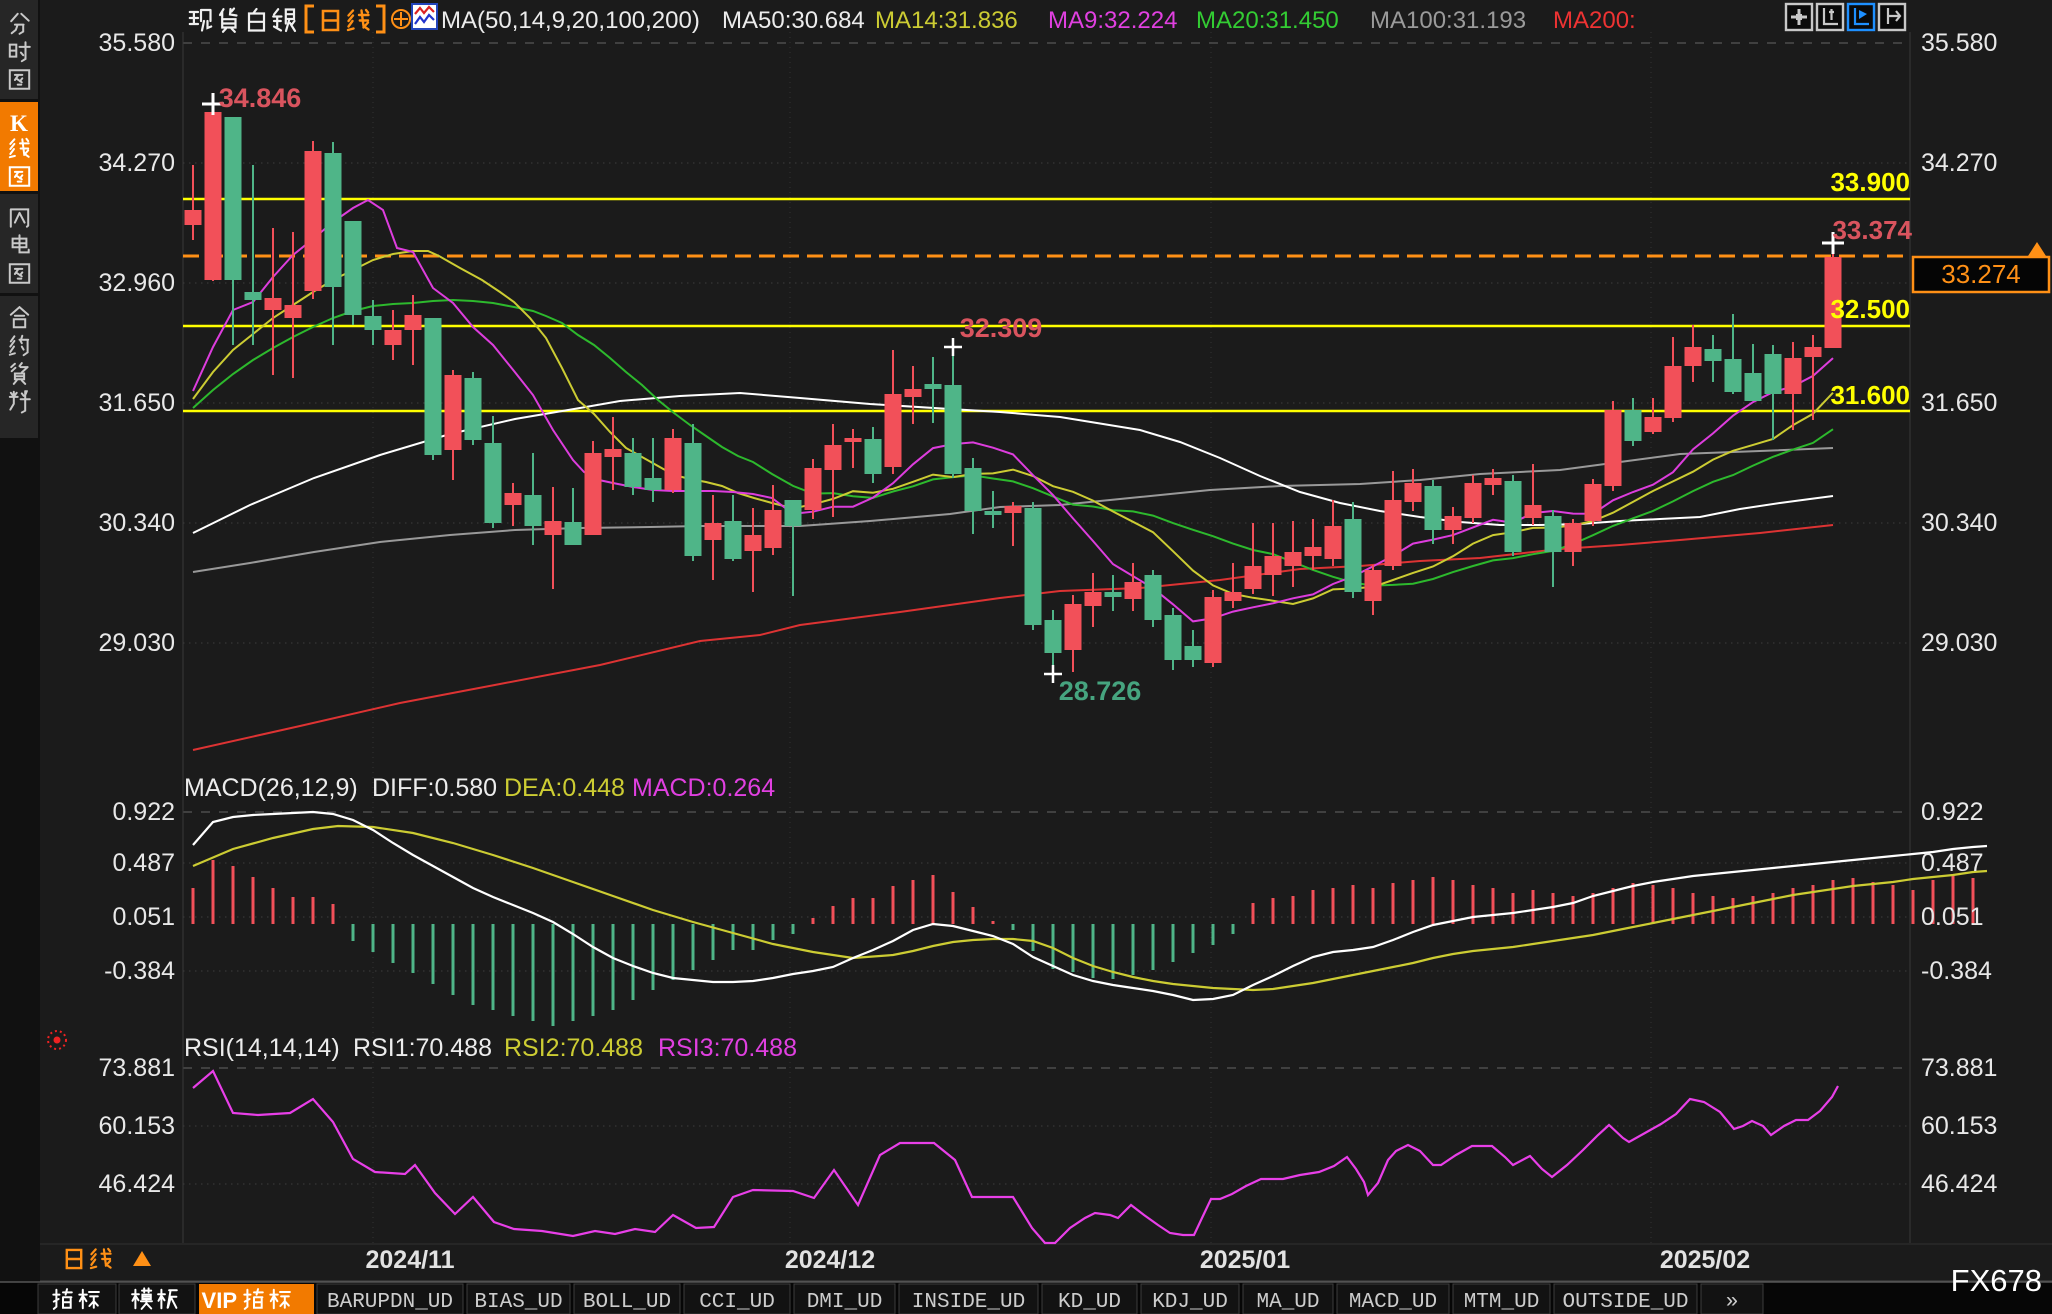  Describe the element at coordinates (1594, 20) in the screenshot. I see `svg-text: MA200:` at that location.